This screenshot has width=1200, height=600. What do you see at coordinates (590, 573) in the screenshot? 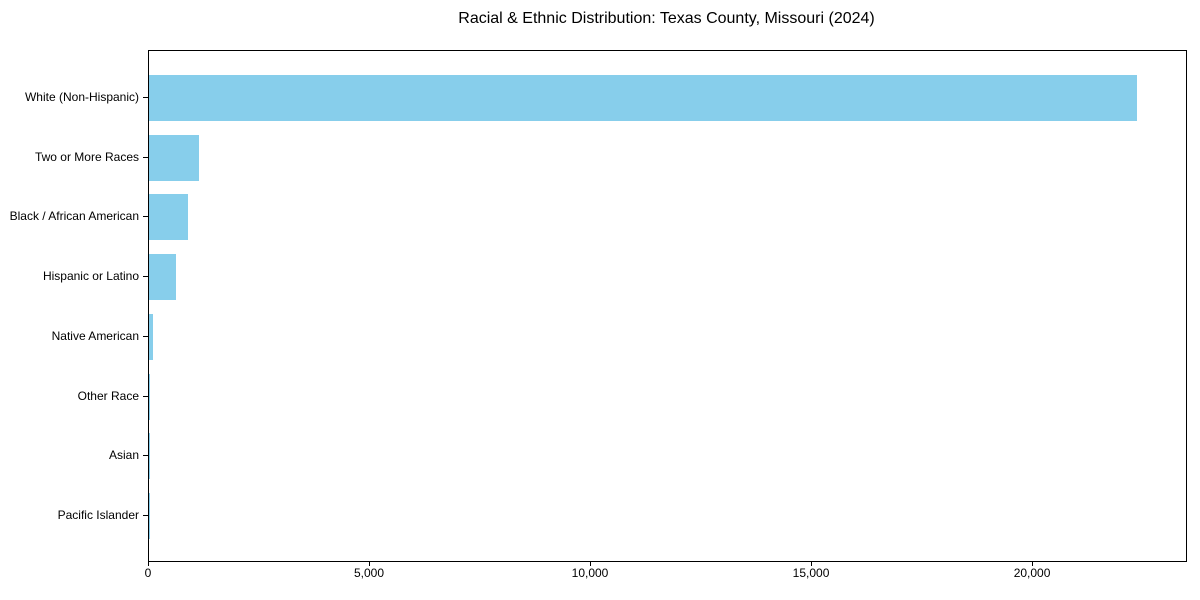
I see `x-tick-label: 10,000` at bounding box center [590, 573].